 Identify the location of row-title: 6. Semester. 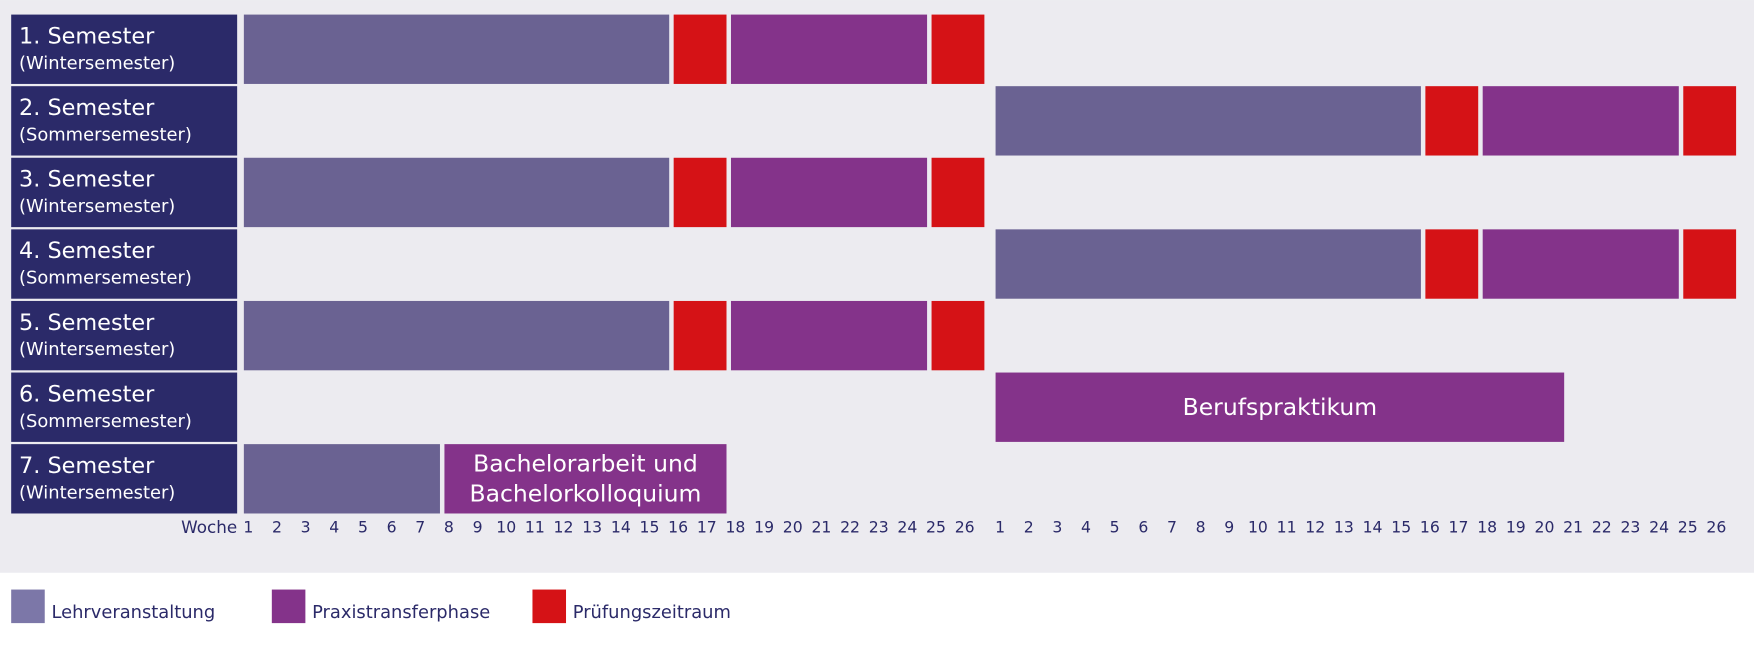
(87, 394).